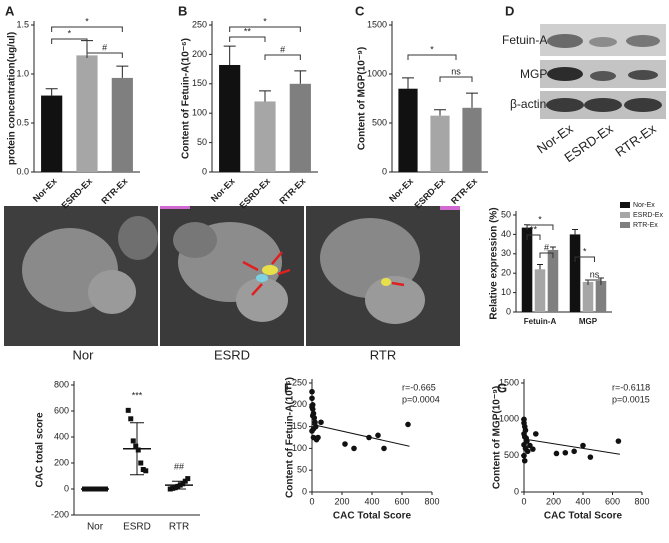 This screenshot has height=543, width=669. Describe the element at coordinates (419, 387) in the screenshot. I see `annotation: r=-0.665` at that location.